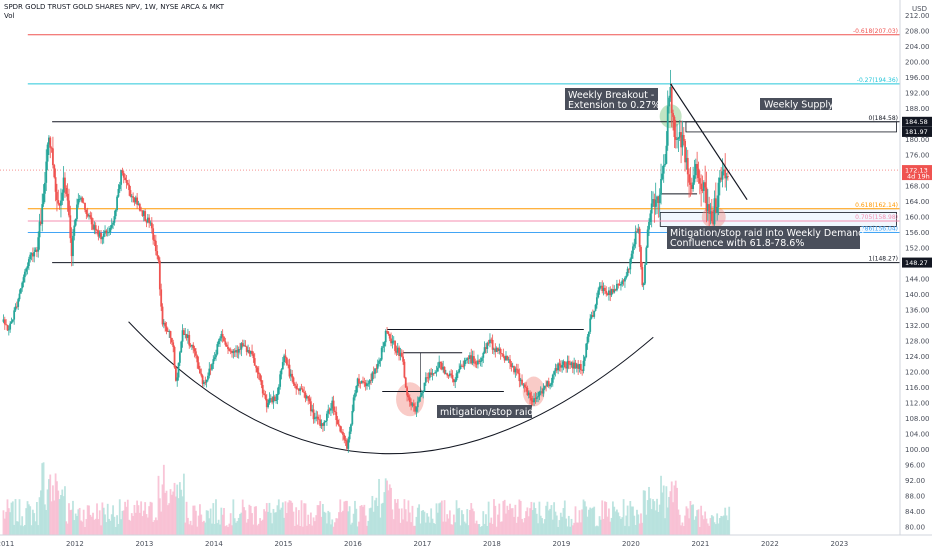 The height and width of the screenshot is (550, 932). Describe the element at coordinates (670, 116) in the screenshot. I see `breakout-highlight` at that location.